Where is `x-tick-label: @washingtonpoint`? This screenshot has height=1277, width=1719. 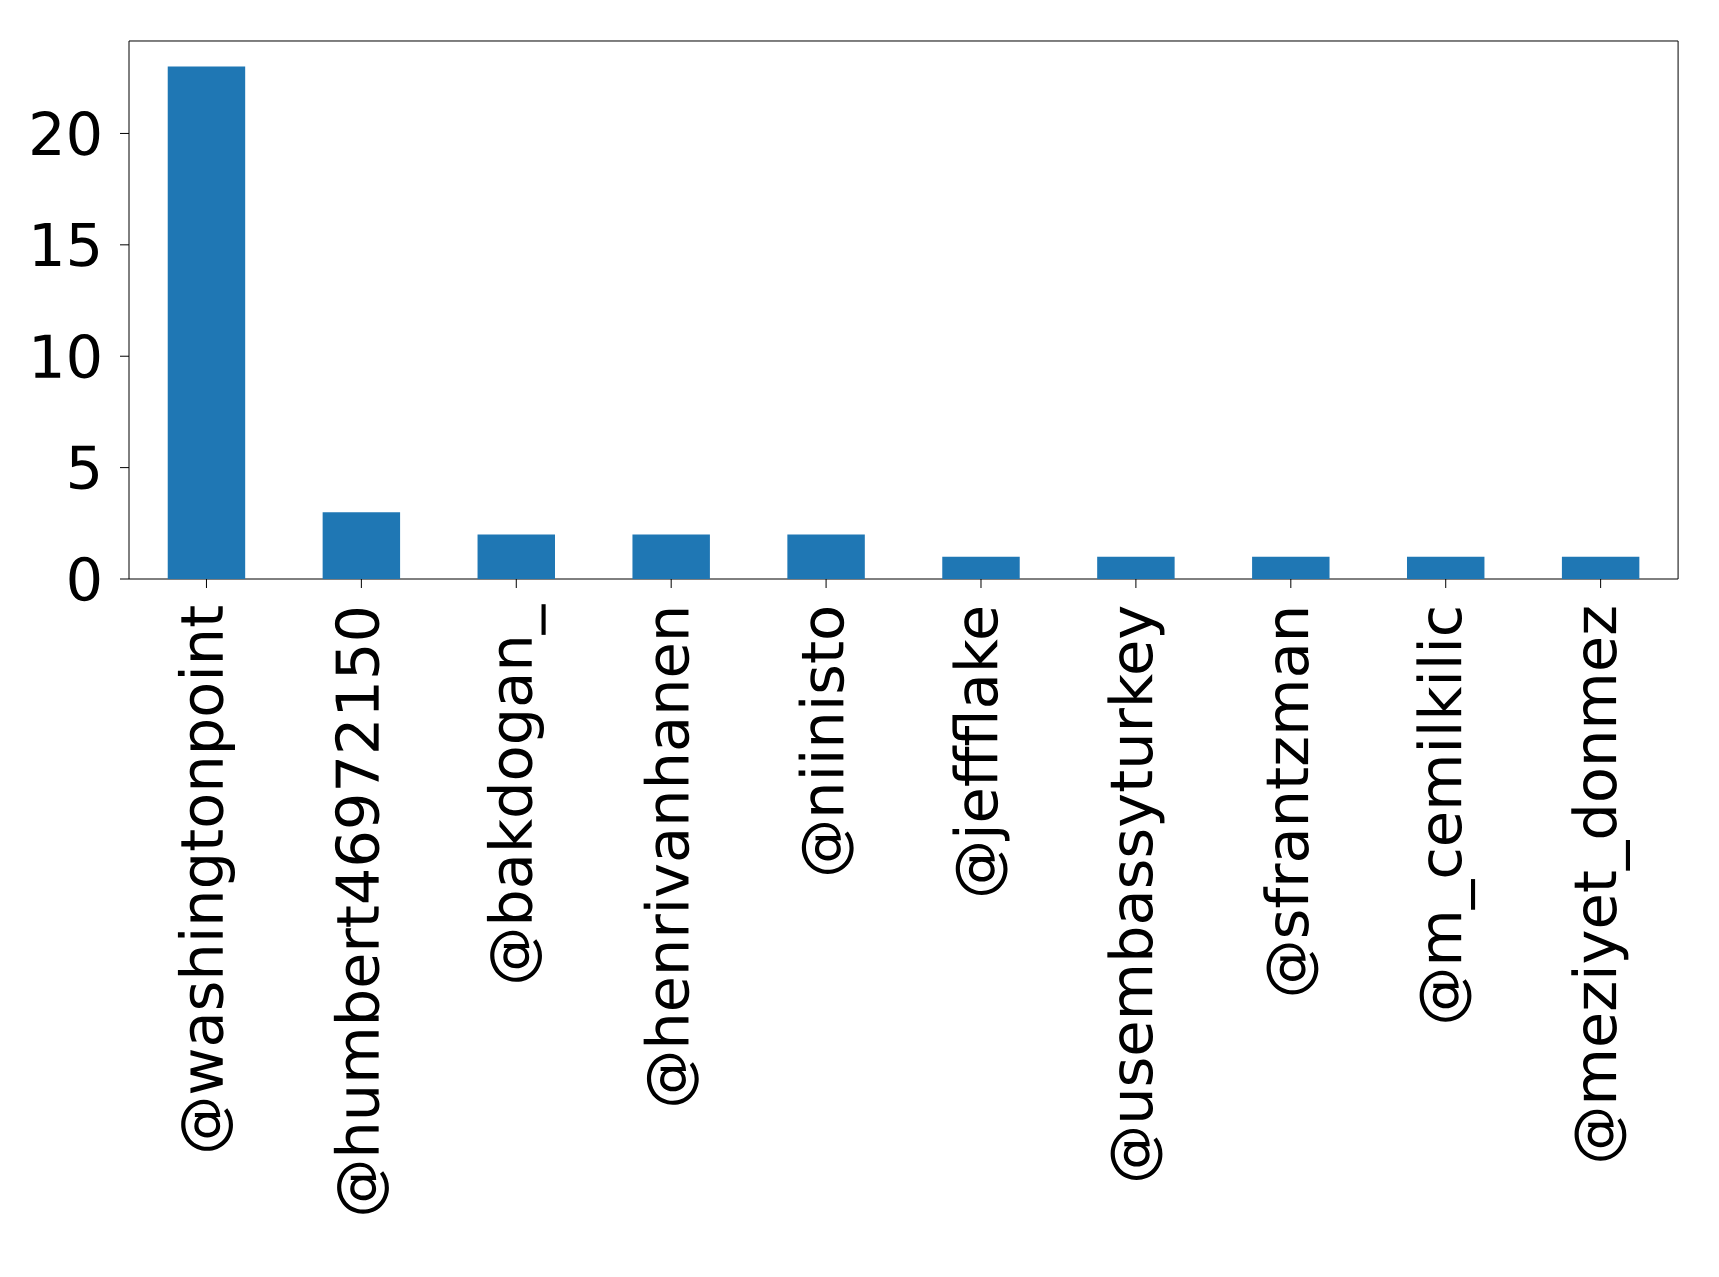 x-tick-label: @washingtonpoint is located at coordinates (206, 878).